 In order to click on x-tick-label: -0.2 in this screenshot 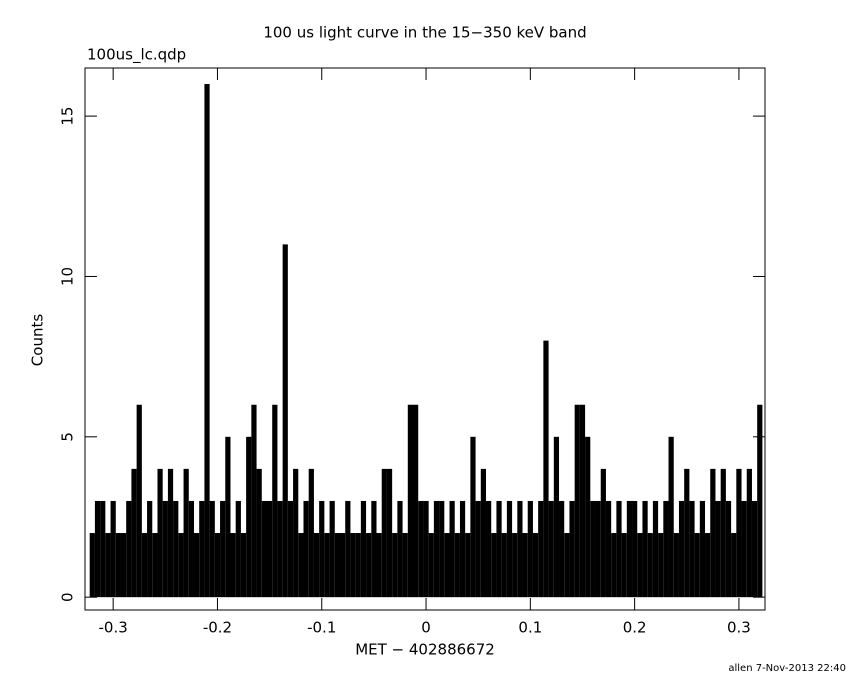, I will do `click(217, 628)`.